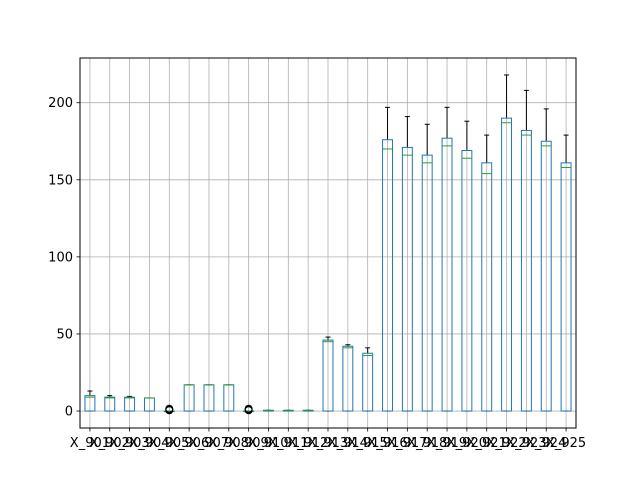 Image resolution: width=640 pixels, height=480 pixels. Describe the element at coordinates (90, 443) in the screenshot. I see `x-tick-label: X_901` at that location.